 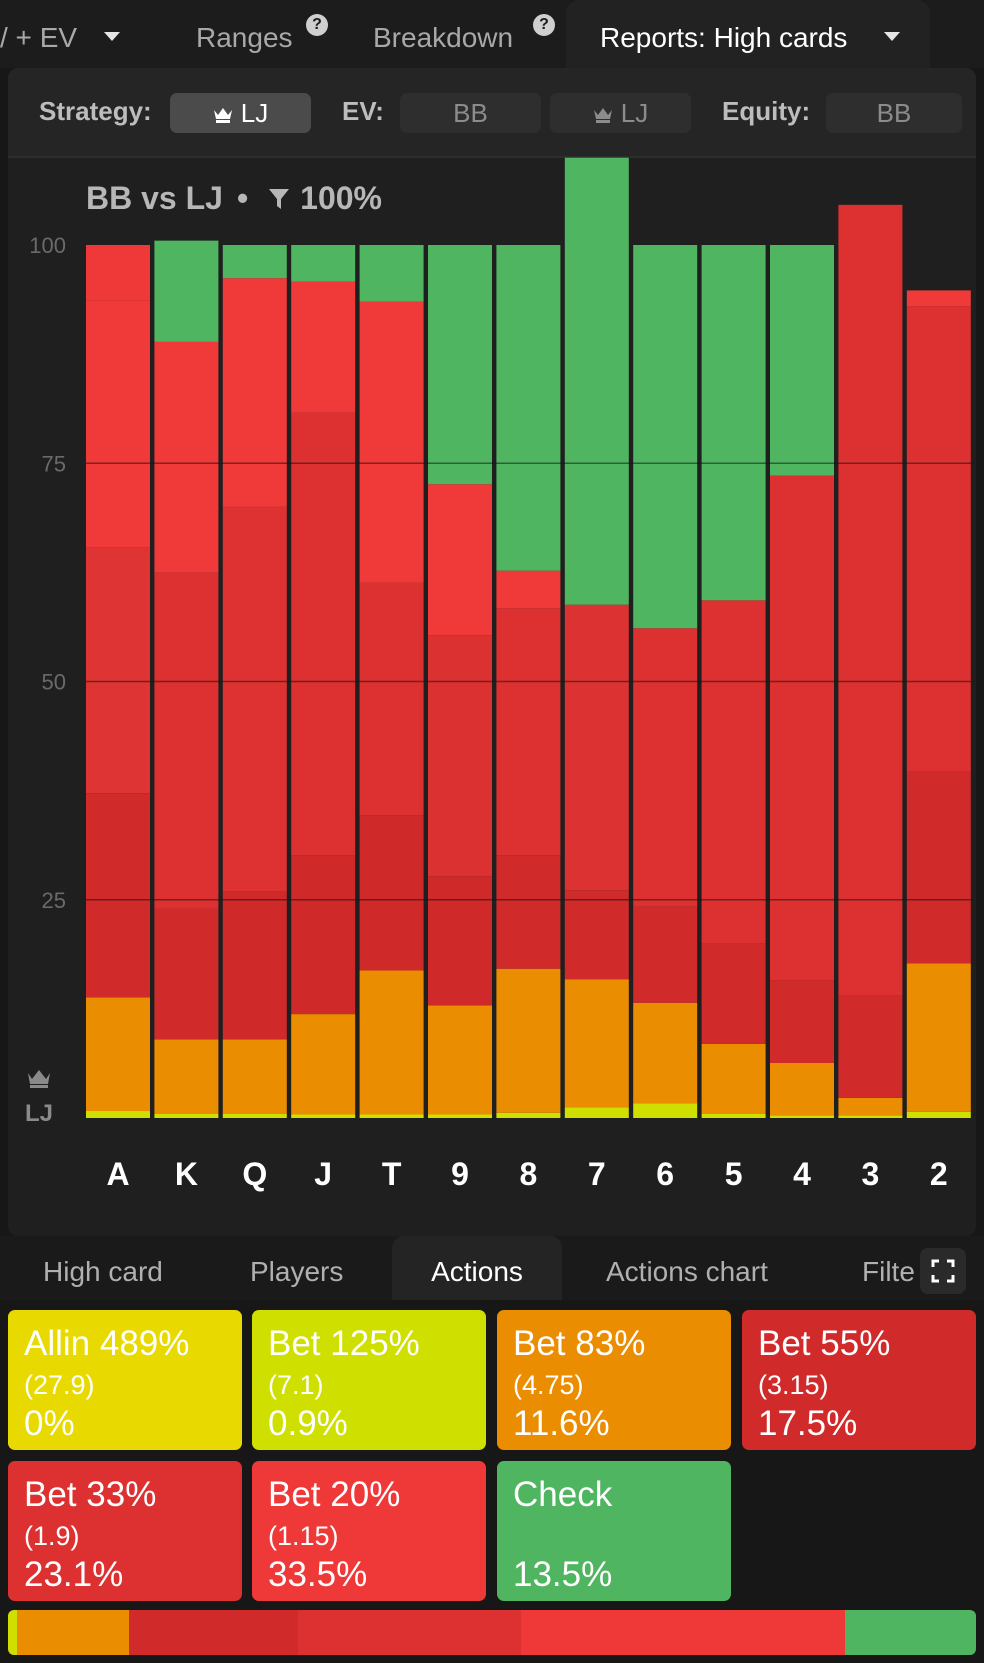 What do you see at coordinates (614, 1531) in the screenshot?
I see `action-card-check: Check 13.5%` at bounding box center [614, 1531].